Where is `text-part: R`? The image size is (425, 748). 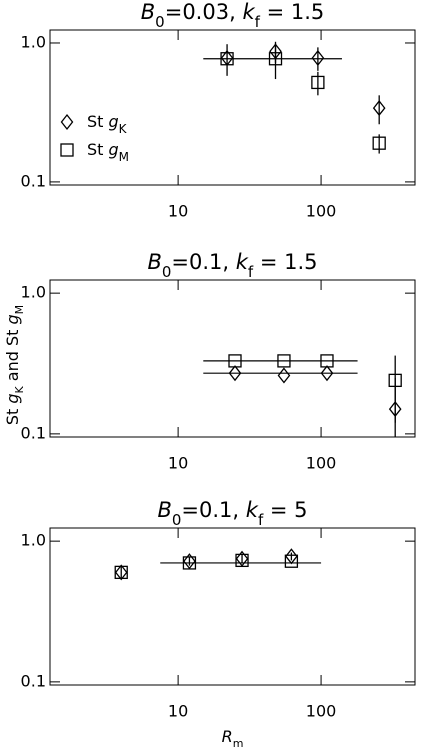 text-part: R is located at coordinates (227, 736).